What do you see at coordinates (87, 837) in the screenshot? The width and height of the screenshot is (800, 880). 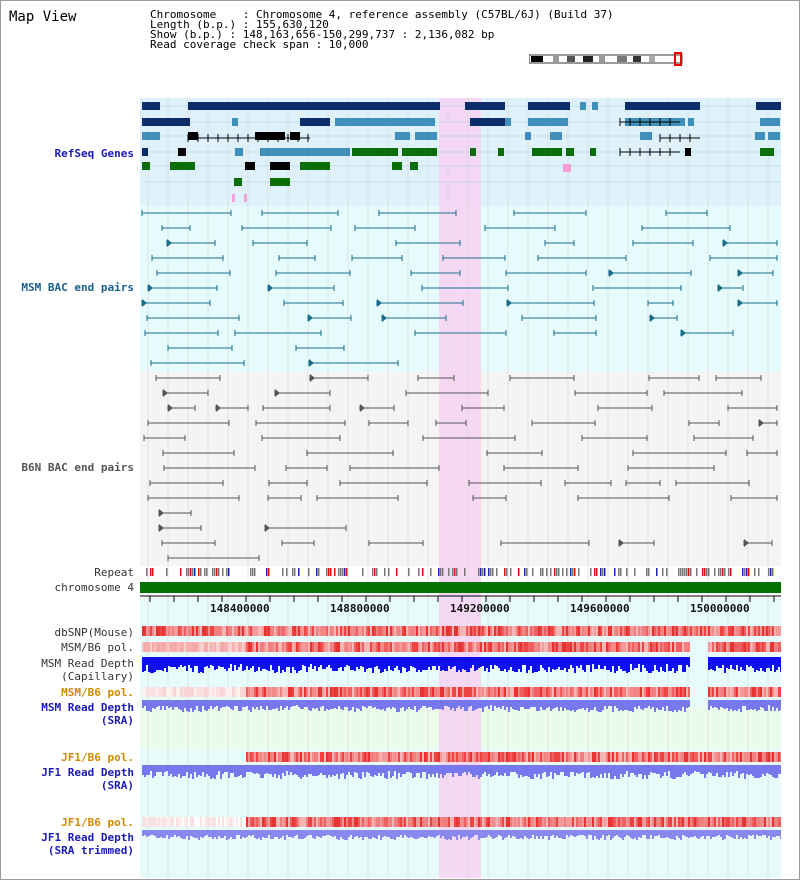 I see `track-label-jf1-depth-trim: JF1 Read Depth` at bounding box center [87, 837].